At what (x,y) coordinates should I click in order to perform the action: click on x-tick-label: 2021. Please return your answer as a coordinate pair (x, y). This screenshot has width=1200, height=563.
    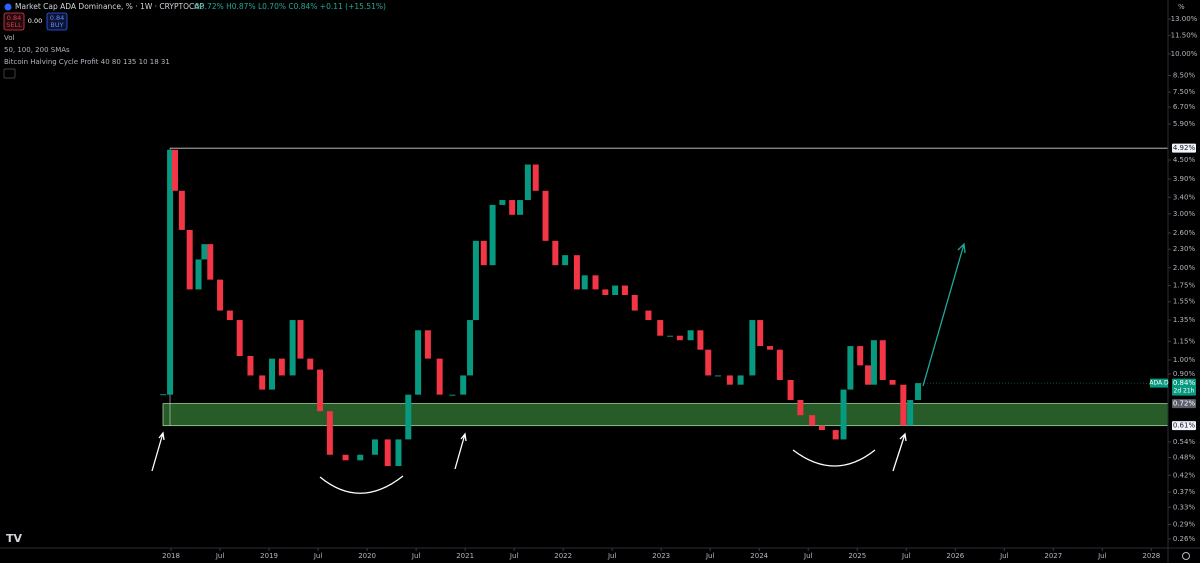
    Looking at the image, I should click on (465, 556).